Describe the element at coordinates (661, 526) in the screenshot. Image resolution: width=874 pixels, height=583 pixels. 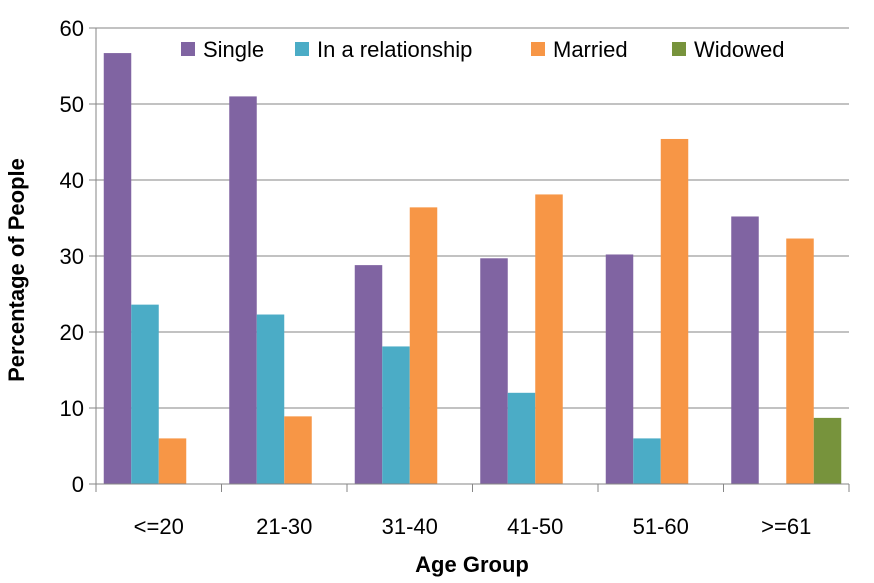
I see `x-tick-label: 51-60` at that location.